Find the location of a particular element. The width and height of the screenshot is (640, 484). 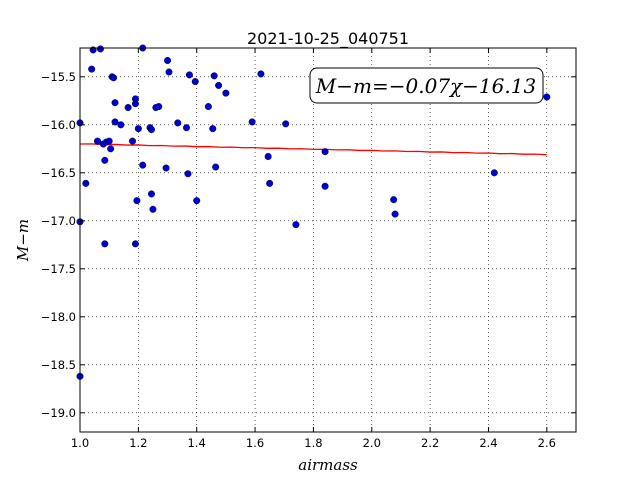

y-tick-label: −19.0 is located at coordinates (58, 413).